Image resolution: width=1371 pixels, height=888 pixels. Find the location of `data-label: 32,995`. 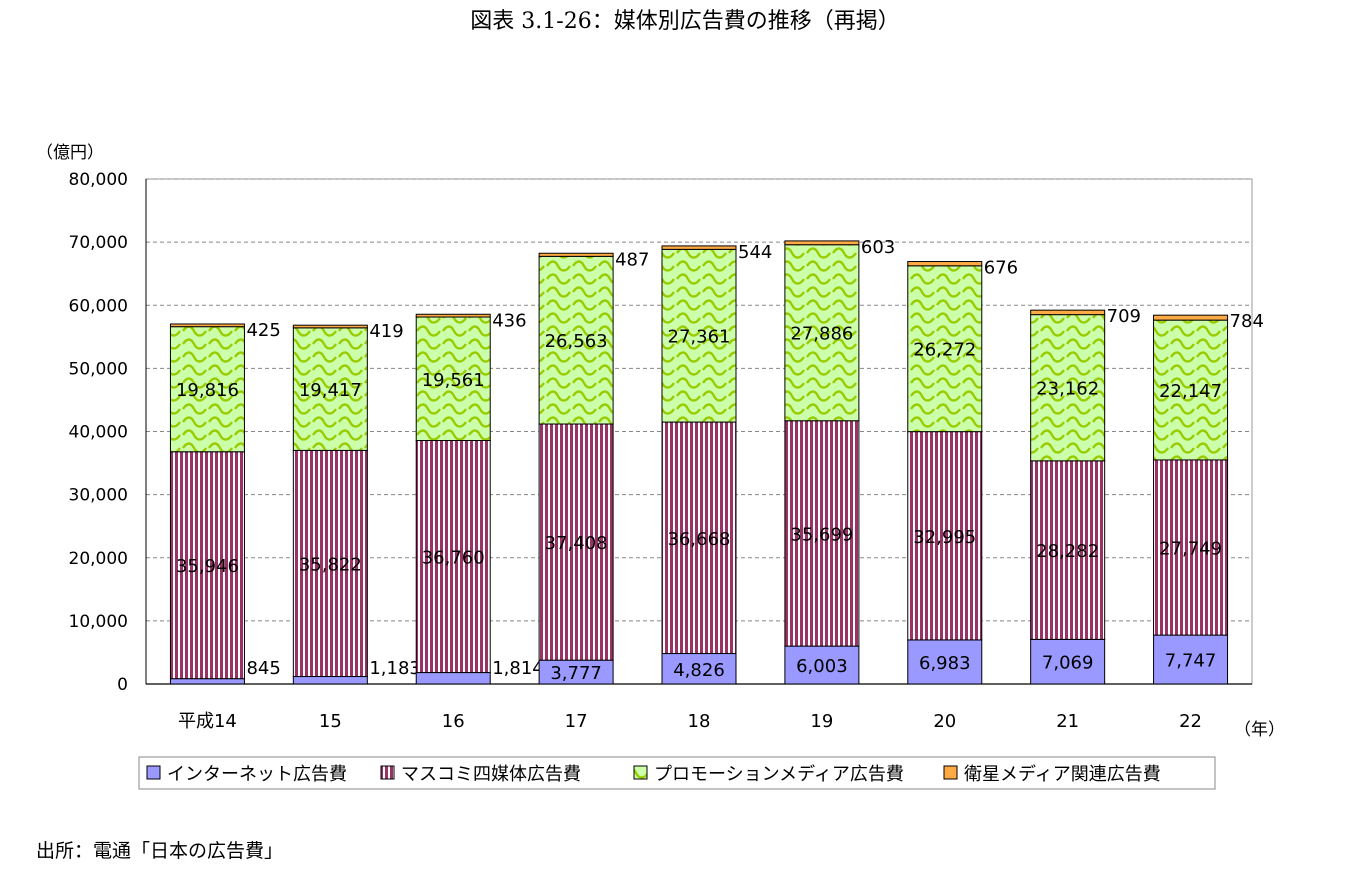

data-label: 32,995 is located at coordinates (944, 537).